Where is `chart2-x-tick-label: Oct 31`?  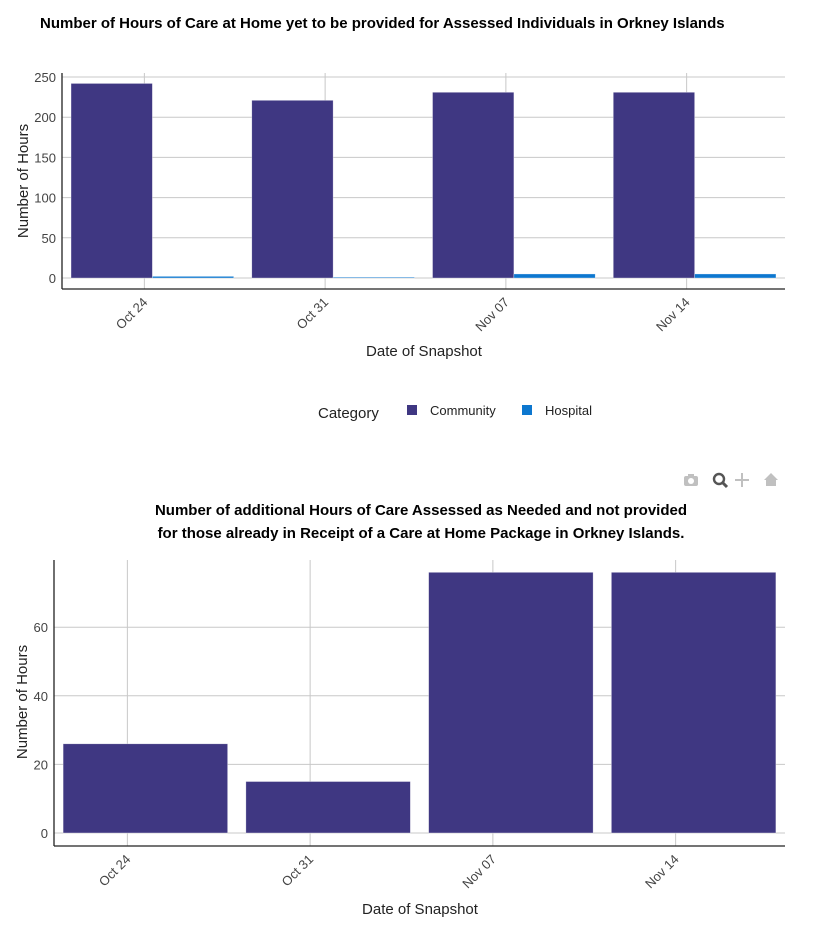
chart2-x-tick-label: Oct 31 is located at coordinates (298, 871).